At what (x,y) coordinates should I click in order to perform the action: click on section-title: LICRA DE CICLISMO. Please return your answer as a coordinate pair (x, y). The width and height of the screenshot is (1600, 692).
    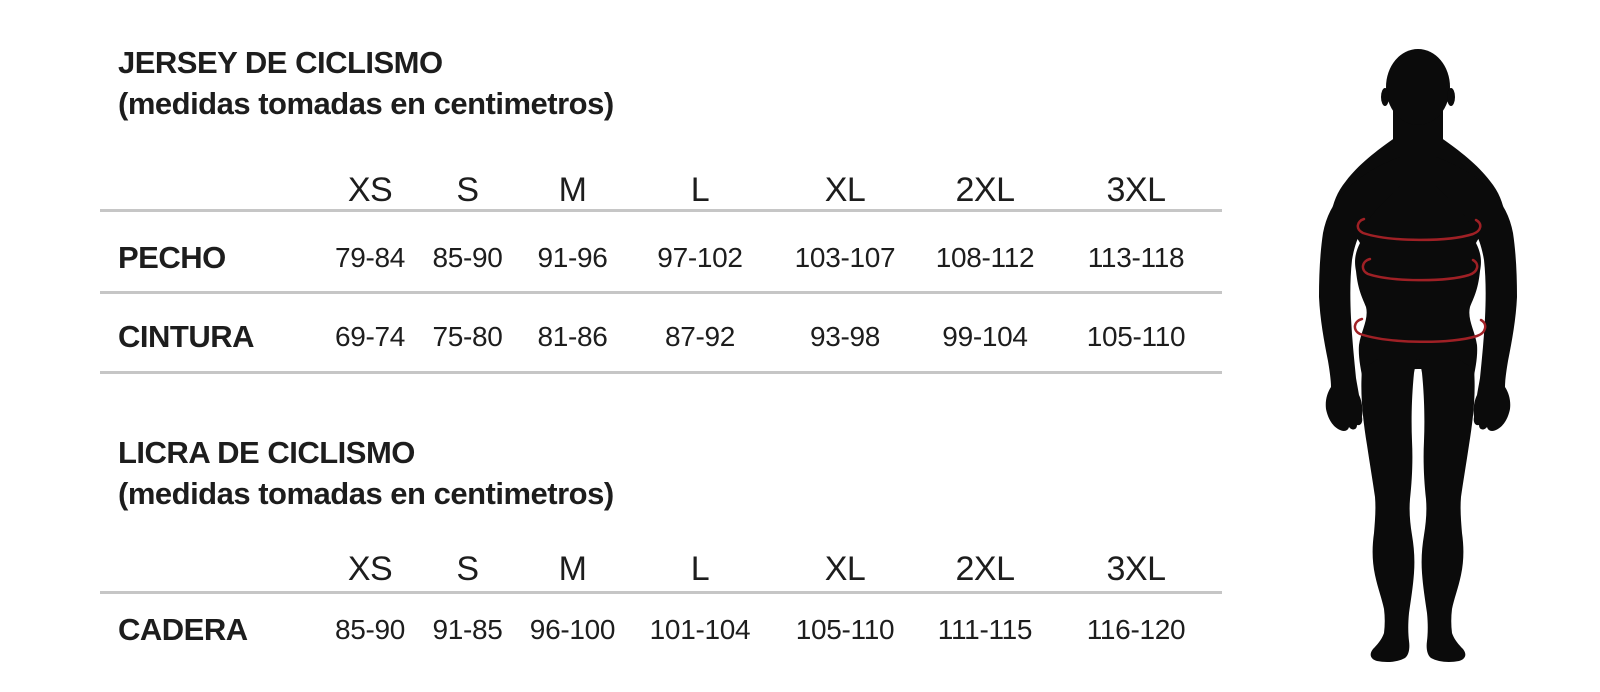
    Looking at the image, I should click on (266, 452).